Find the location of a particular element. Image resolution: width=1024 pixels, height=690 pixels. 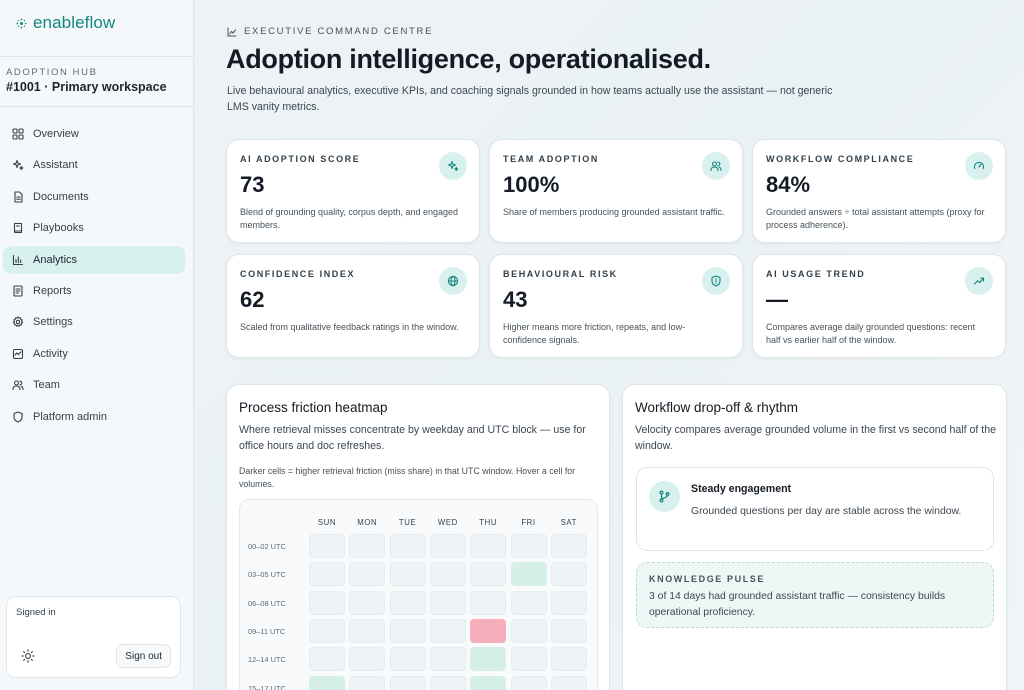

brand: enableflow is located at coordinates (65, 23).